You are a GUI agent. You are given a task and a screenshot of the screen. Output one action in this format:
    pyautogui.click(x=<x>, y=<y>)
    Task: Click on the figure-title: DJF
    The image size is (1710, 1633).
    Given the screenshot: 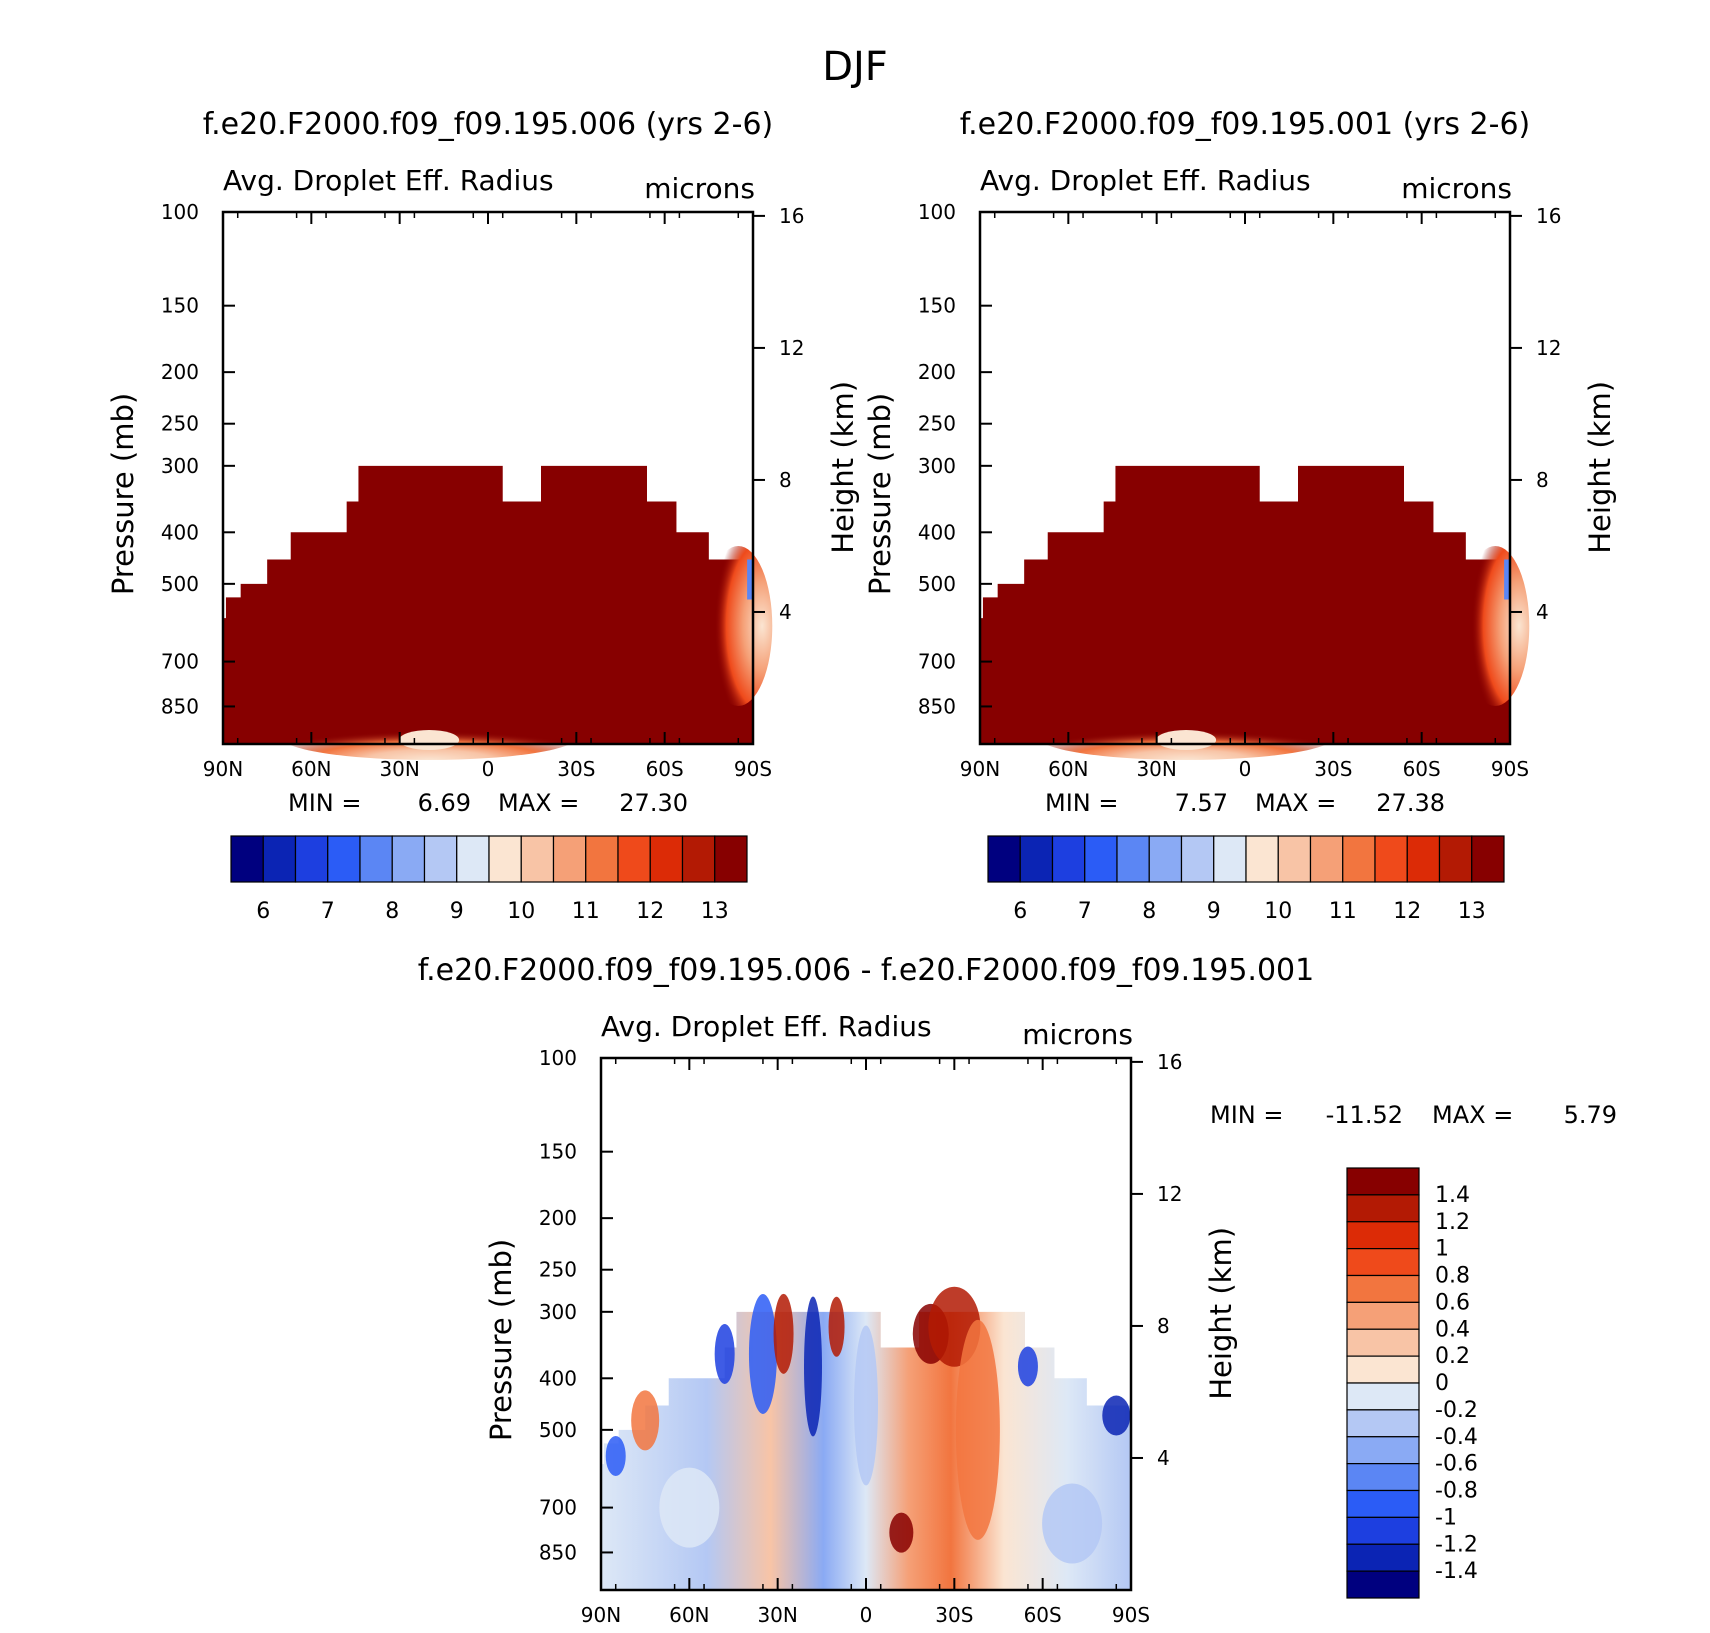 What is the action you would take?
    pyautogui.click(x=855, y=67)
    